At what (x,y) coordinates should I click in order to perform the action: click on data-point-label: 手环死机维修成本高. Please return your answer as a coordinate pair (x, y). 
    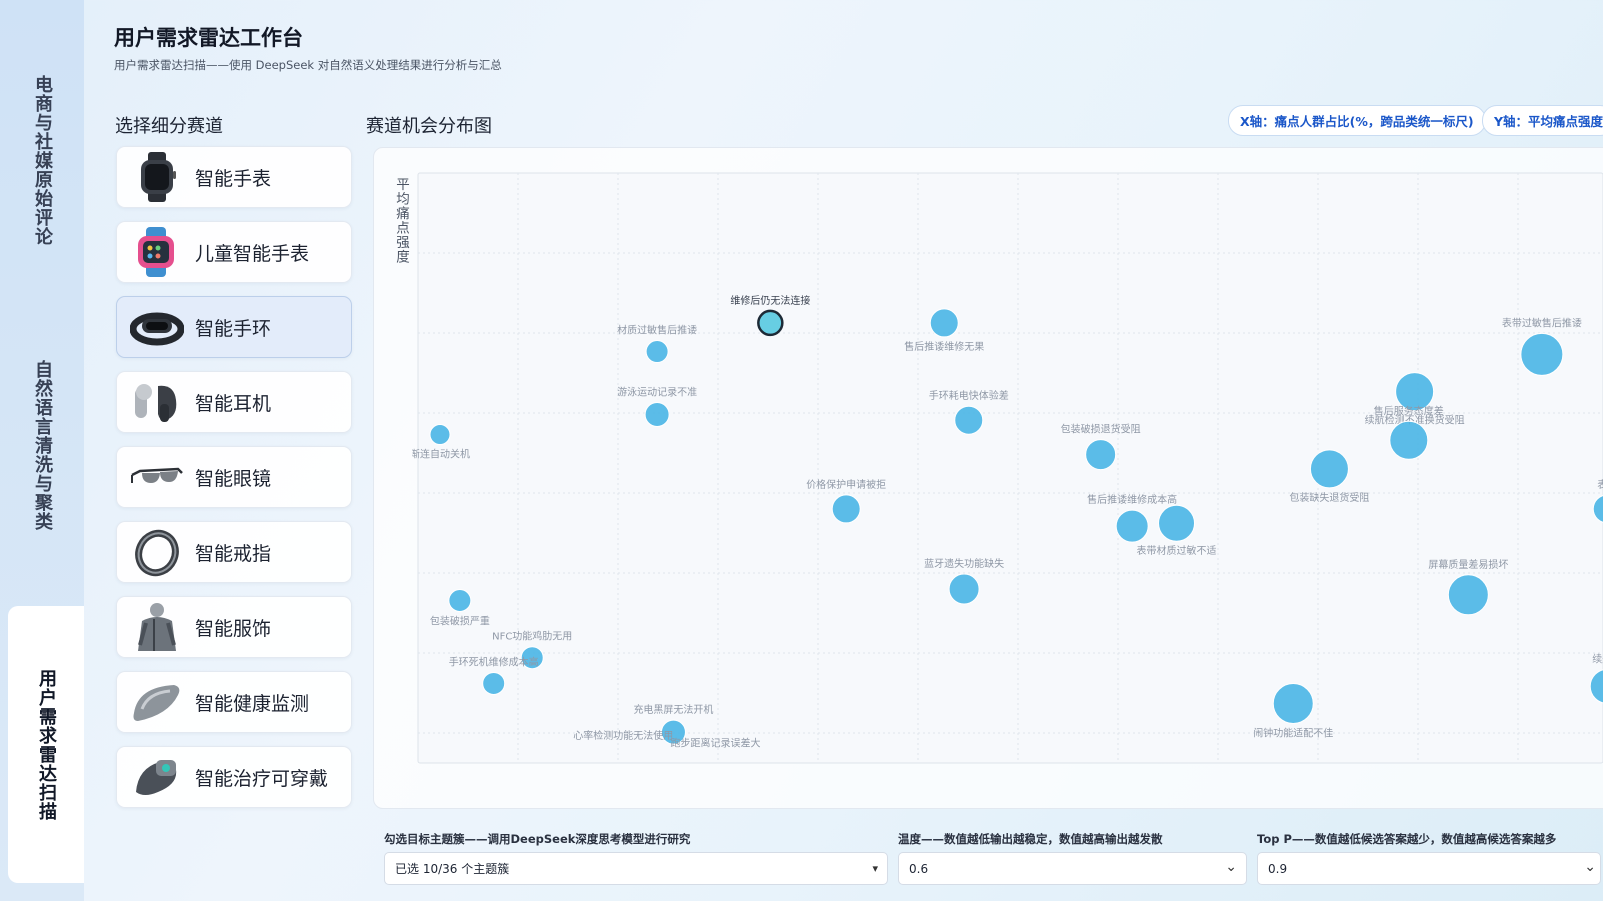
    Looking at the image, I should click on (494, 661).